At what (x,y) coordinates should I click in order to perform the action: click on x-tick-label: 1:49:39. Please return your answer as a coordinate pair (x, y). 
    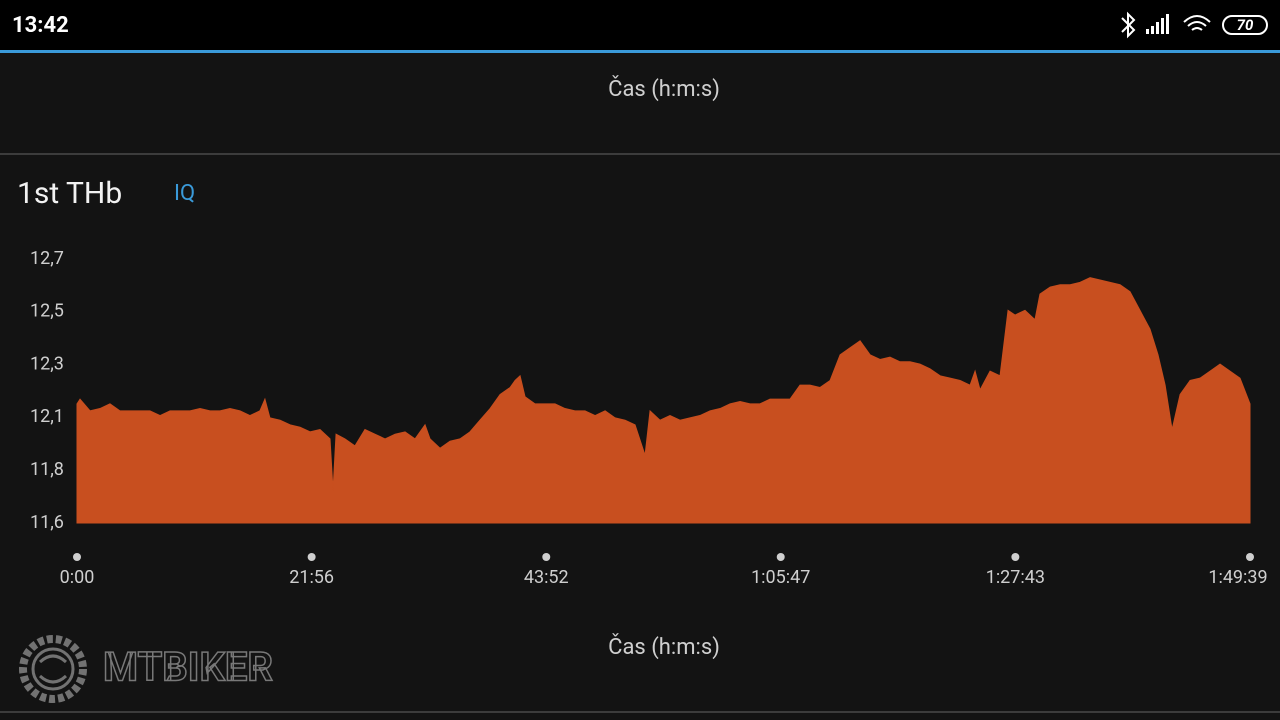
    Looking at the image, I should click on (1237, 577).